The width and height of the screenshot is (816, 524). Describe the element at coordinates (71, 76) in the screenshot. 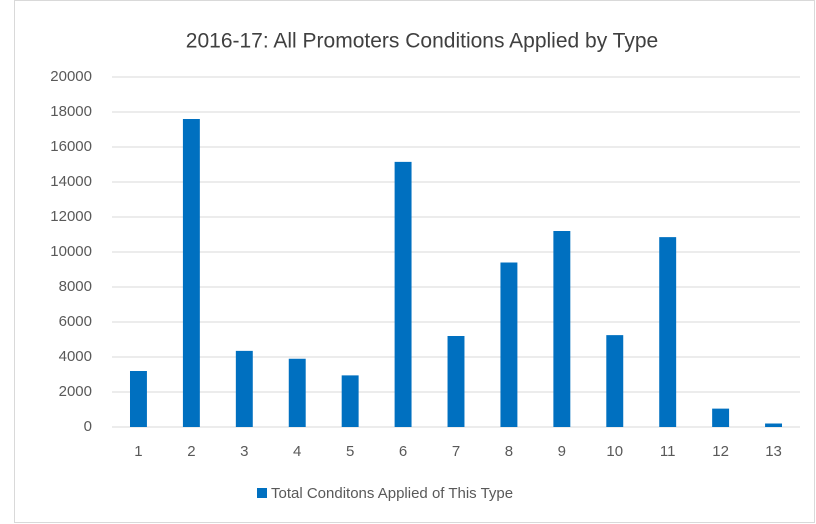

I see `y-tick-label: 20000` at that location.